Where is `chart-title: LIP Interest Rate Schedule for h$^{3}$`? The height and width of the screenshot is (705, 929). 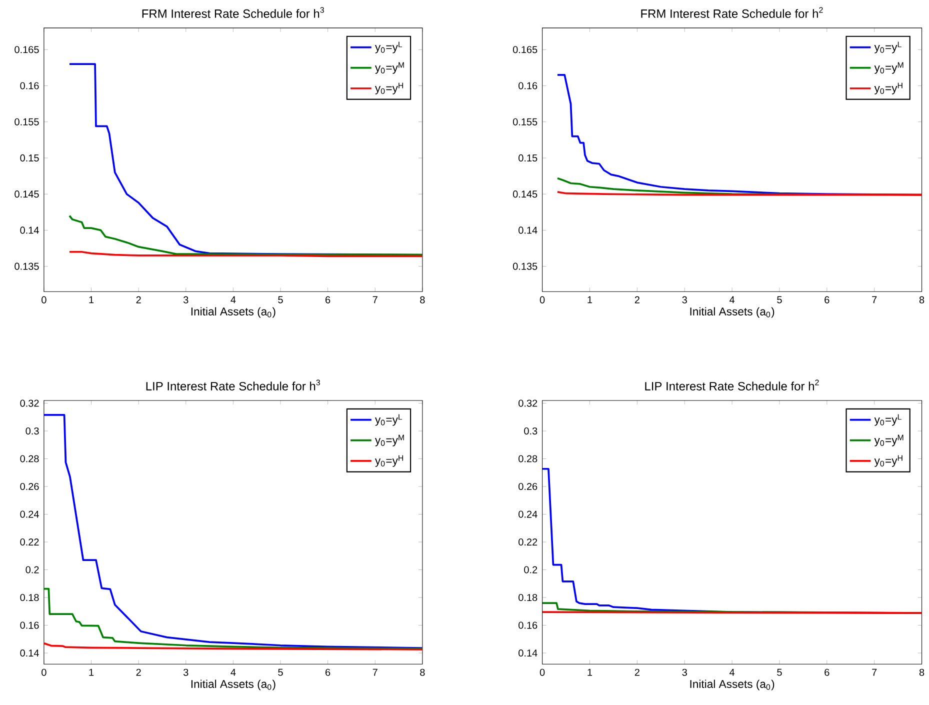
chart-title: LIP Interest Rate Schedule for h$^{3}$ is located at coordinates (233, 385).